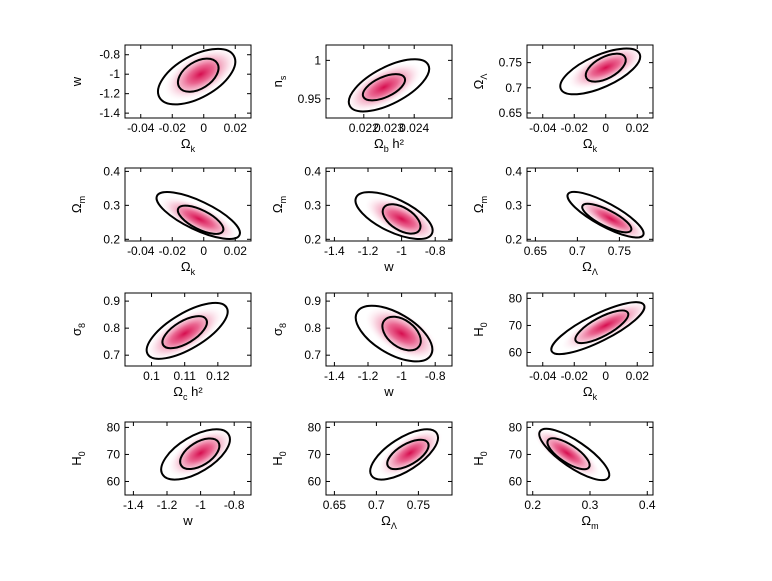 This screenshot has height=581, width=772. I want to click on x-tick-label: 0.3, so click(590, 505).